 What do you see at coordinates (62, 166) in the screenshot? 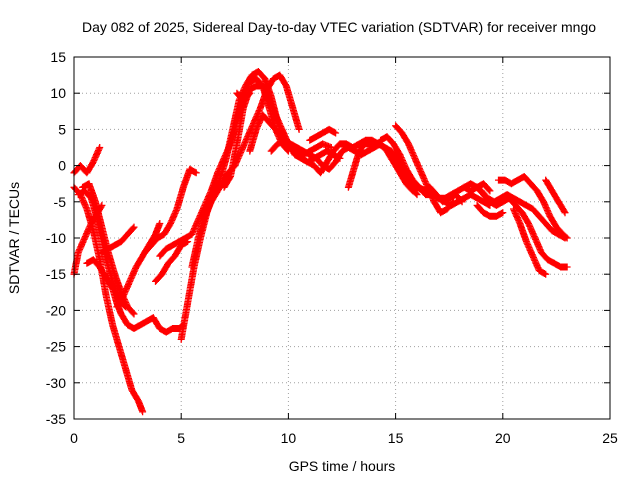
I see `y-tick-label: 0` at bounding box center [62, 166].